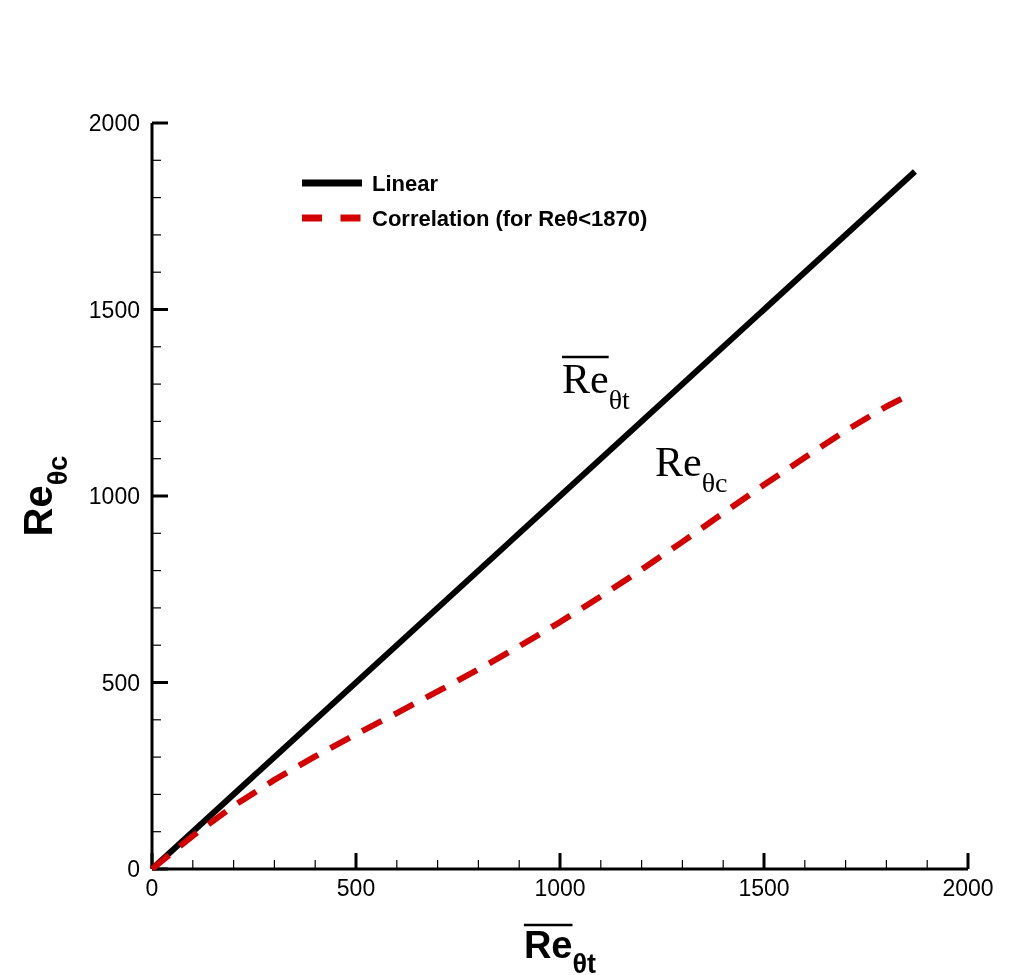  What do you see at coordinates (152, 888) in the screenshot?
I see `x-tick-label: 0` at bounding box center [152, 888].